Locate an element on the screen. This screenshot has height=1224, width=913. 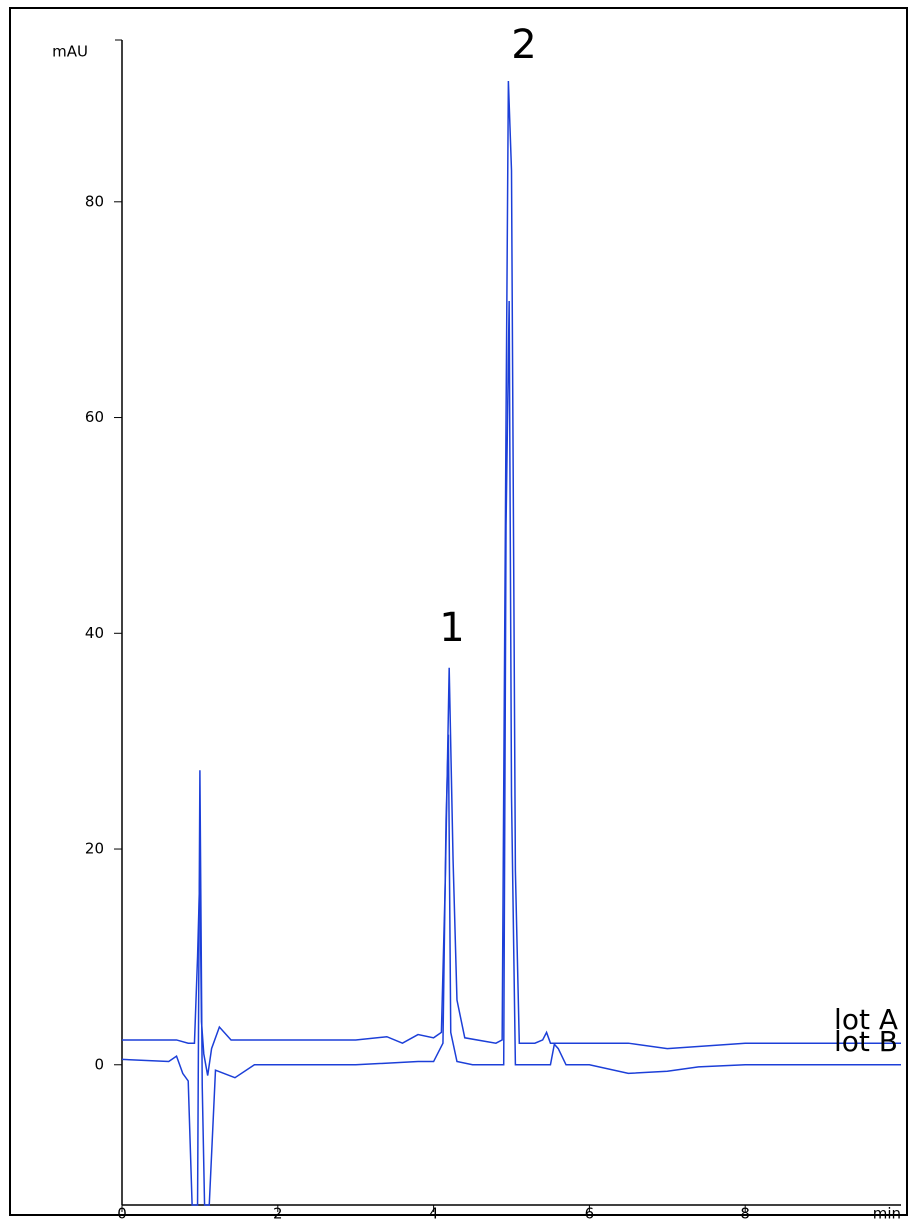
peak-label: 1 is located at coordinates (451, 628).